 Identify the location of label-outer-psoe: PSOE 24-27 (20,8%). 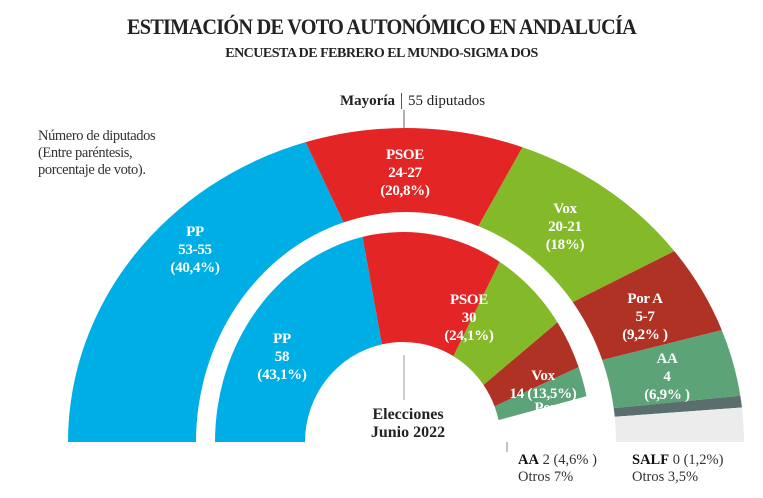
(405, 173).